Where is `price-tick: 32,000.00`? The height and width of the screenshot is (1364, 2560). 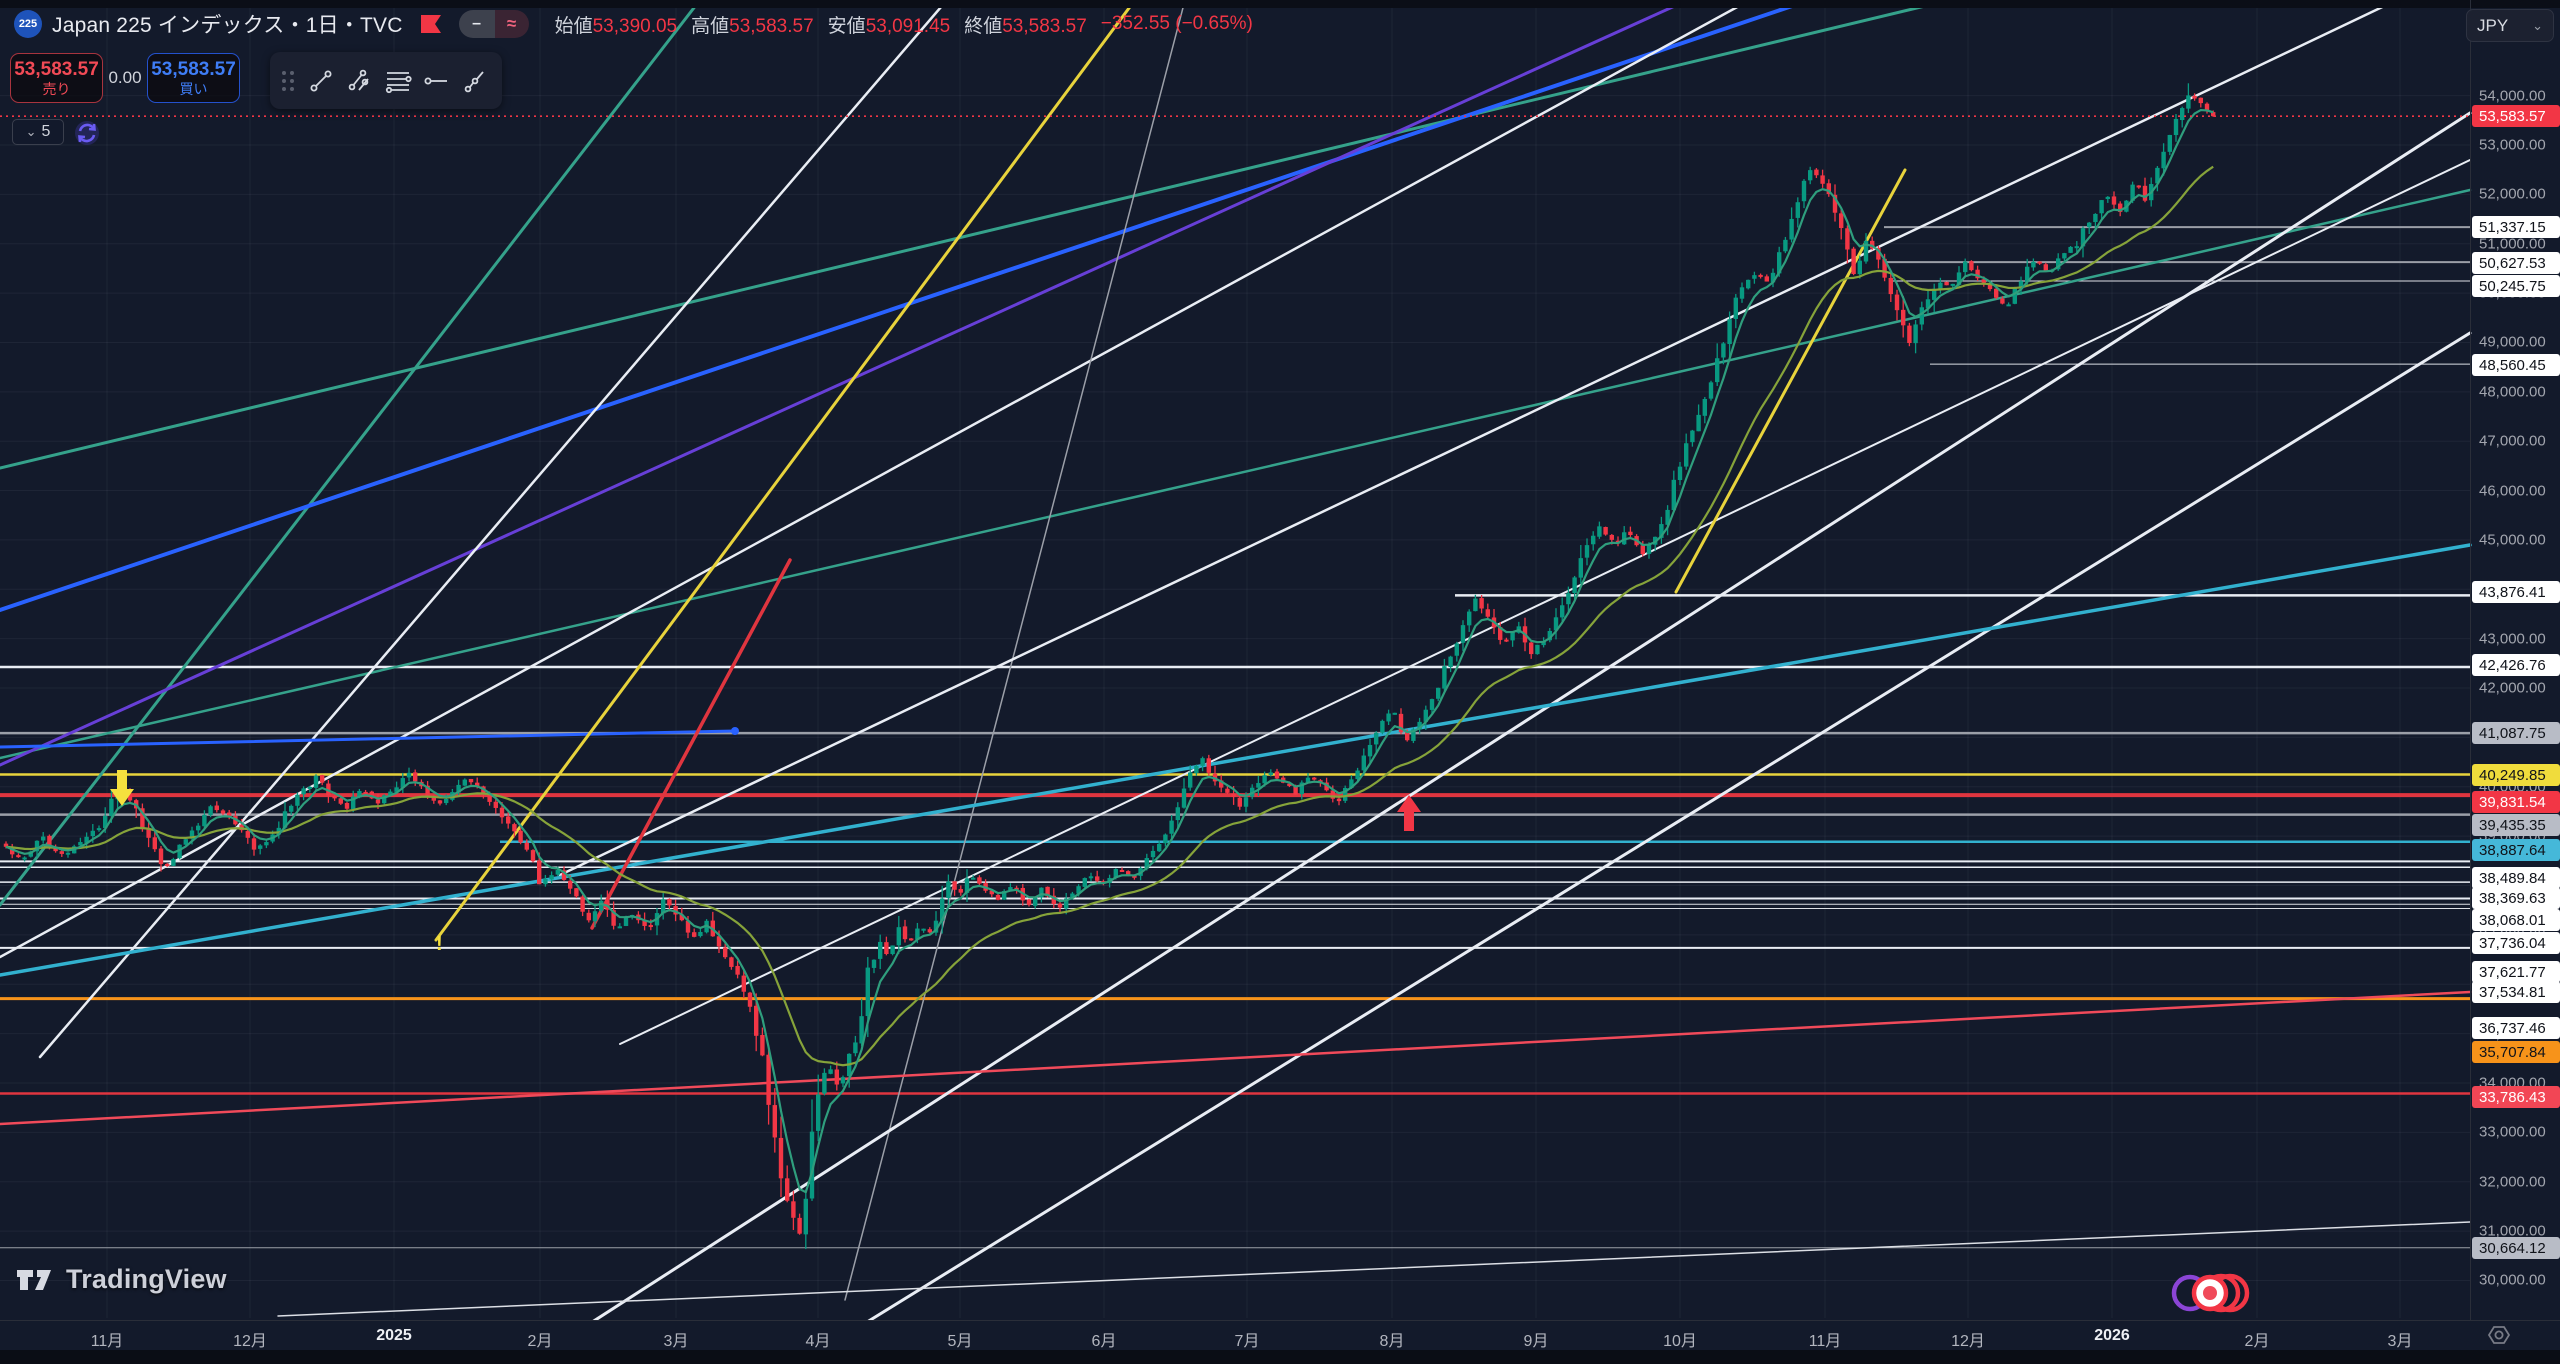
price-tick: 32,000.00 is located at coordinates (2512, 1182).